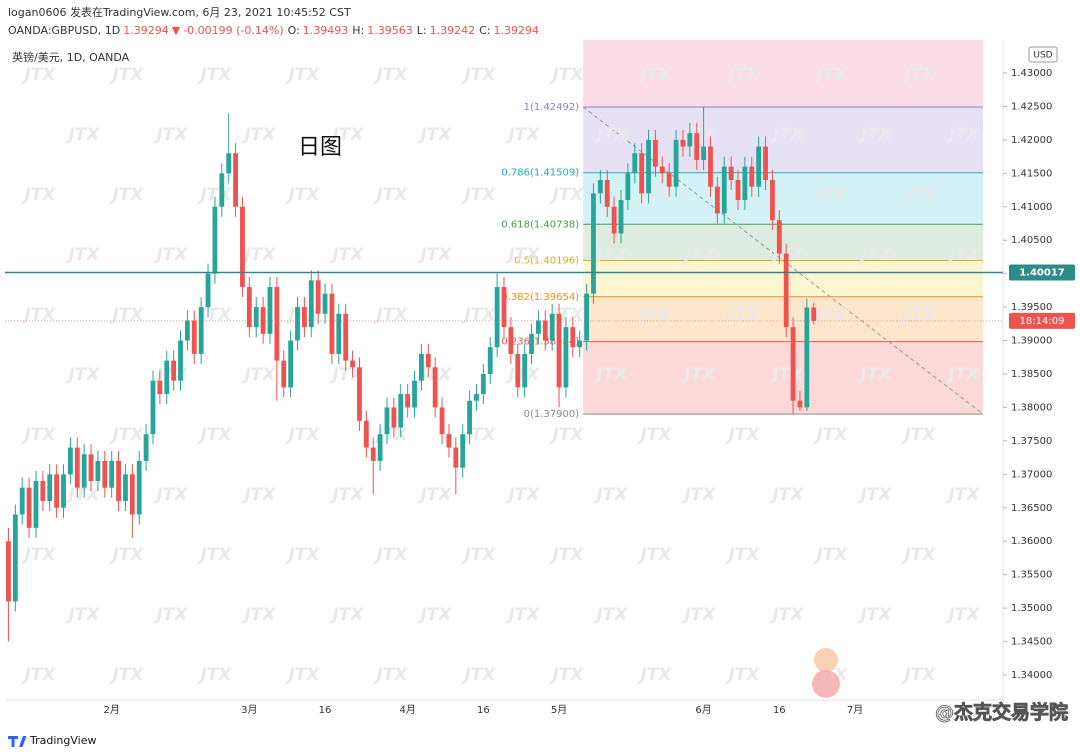 The height and width of the screenshot is (756, 1080). I want to click on annotation: 日图, so click(320, 147).